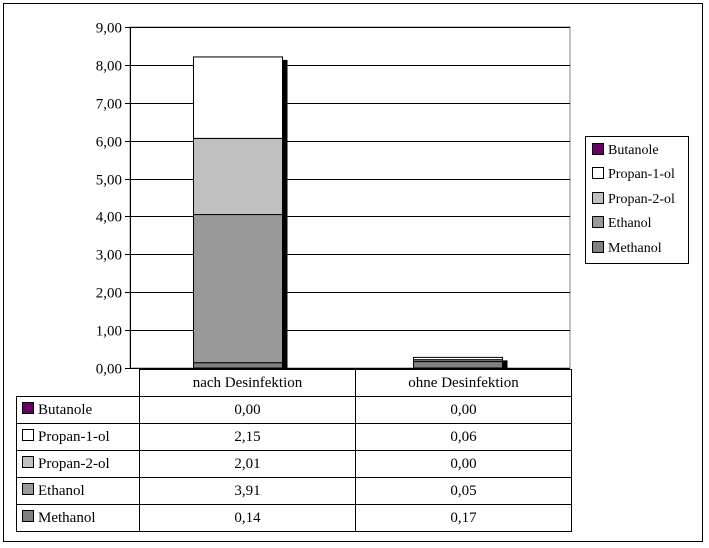 The height and width of the screenshot is (548, 709). I want to click on table-corner, so click(78, 383).